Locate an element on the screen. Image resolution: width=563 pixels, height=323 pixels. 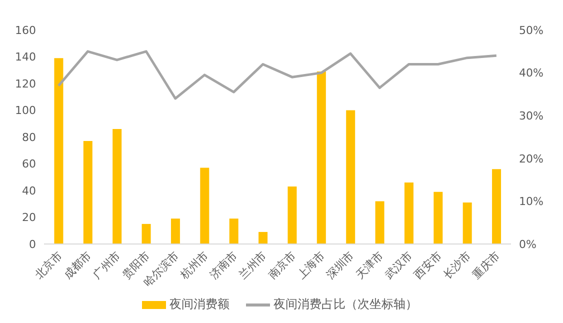
y2-tick-label: 30% is located at coordinates (531, 116).